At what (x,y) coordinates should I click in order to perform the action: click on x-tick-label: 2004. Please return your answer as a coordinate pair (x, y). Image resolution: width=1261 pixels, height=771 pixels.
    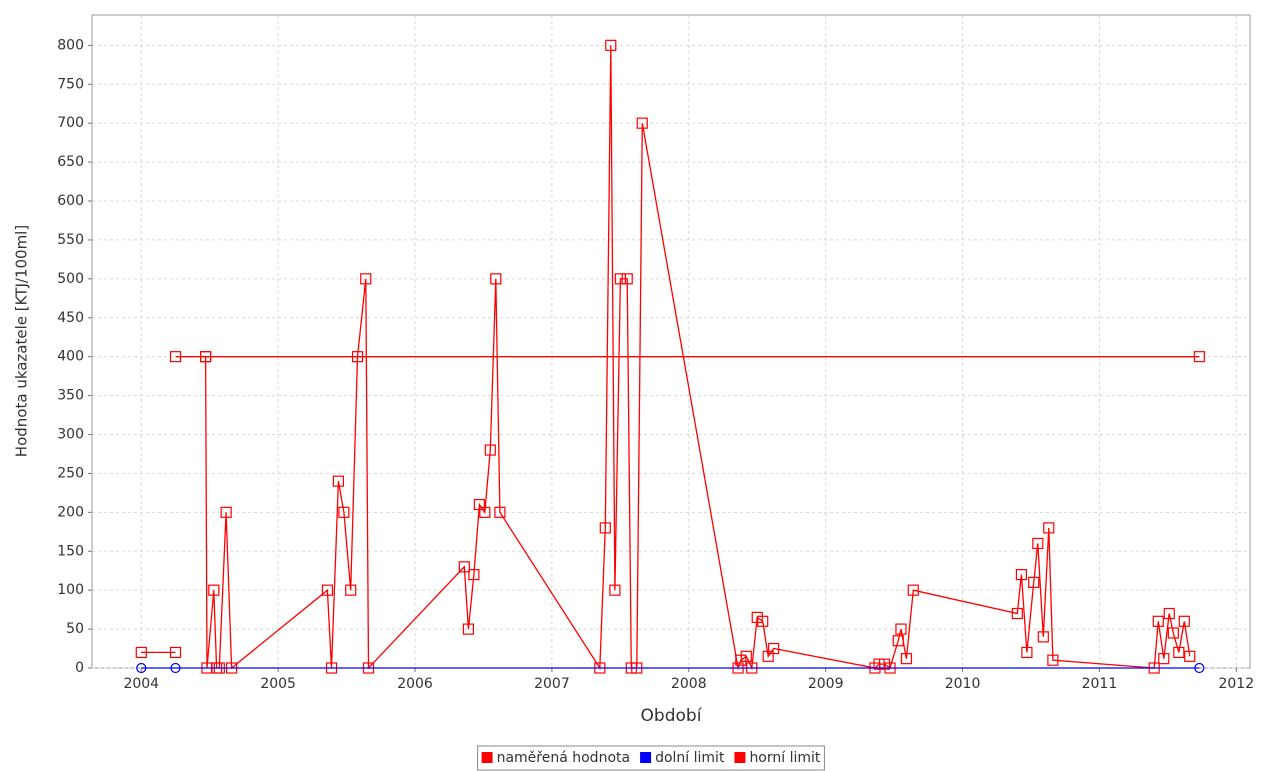
    Looking at the image, I should click on (141, 684).